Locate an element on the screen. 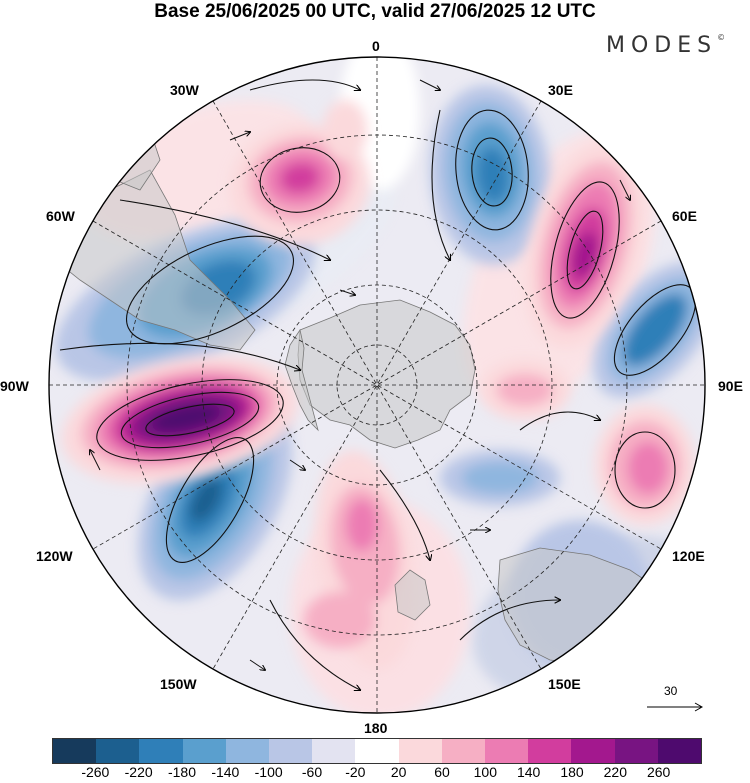 The height and width of the screenshot is (783, 750). lon-label-120e: 120E is located at coordinates (688, 556).